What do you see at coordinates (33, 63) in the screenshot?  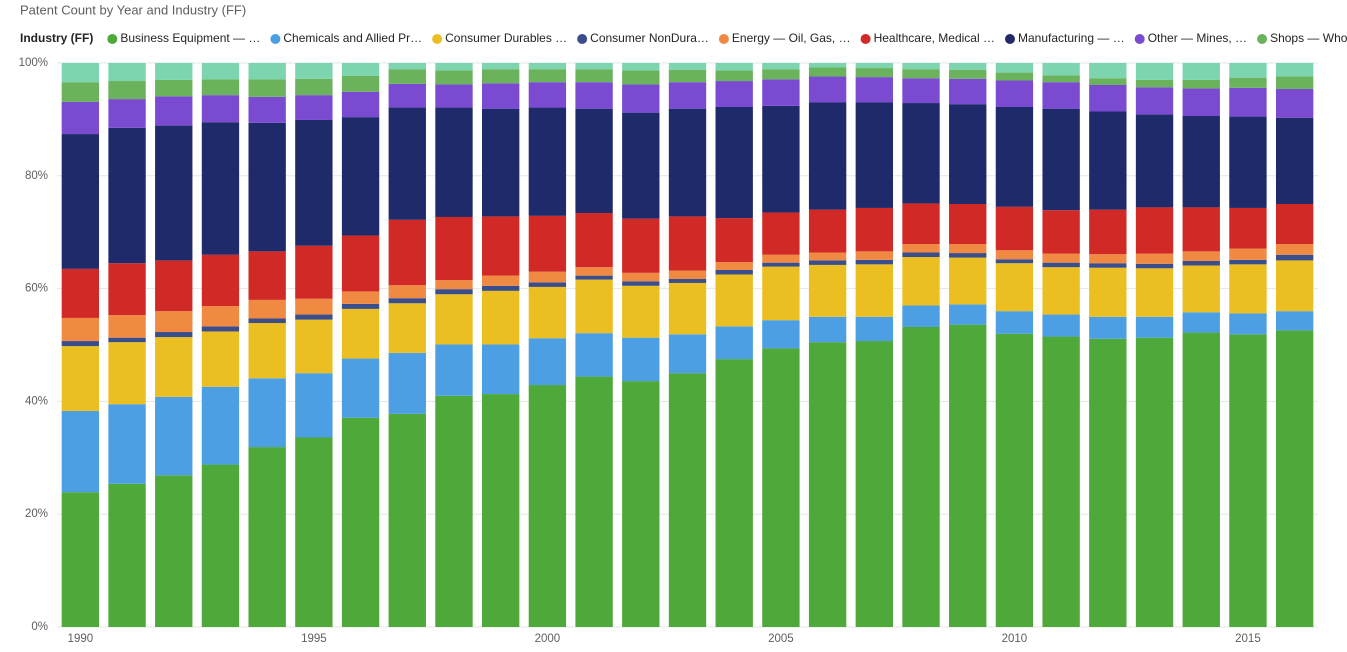 I see `y-tick-label: 100%` at bounding box center [33, 63].